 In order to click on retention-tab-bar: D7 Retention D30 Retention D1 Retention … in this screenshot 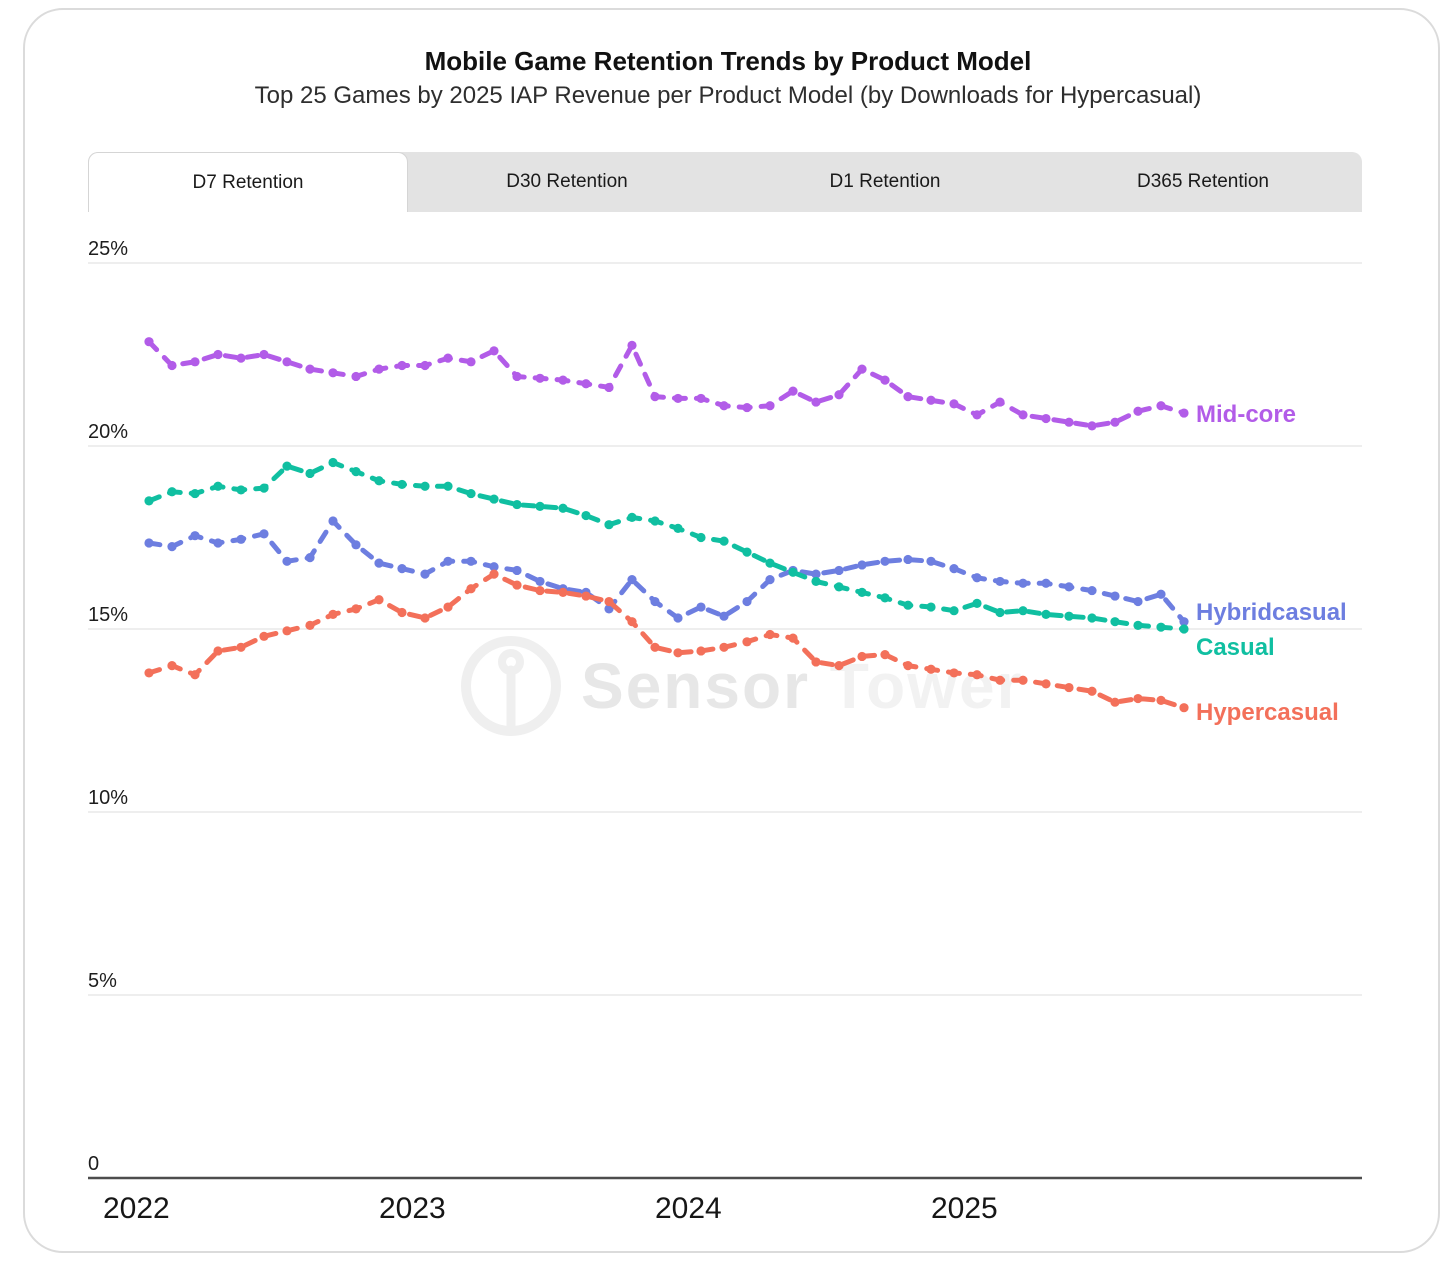, I will do `click(725, 182)`.